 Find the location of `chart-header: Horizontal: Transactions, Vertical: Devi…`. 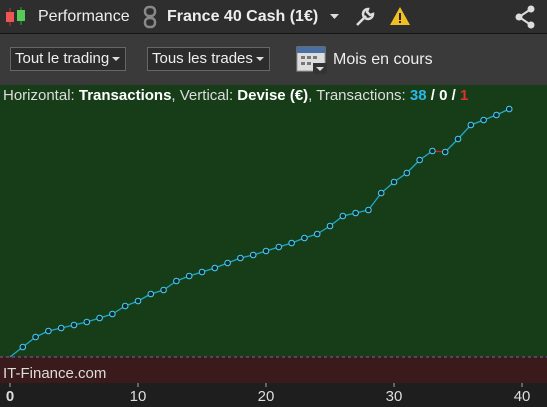

chart-header: Horizontal: Transactions, Vertical: Devi… is located at coordinates (235, 95).